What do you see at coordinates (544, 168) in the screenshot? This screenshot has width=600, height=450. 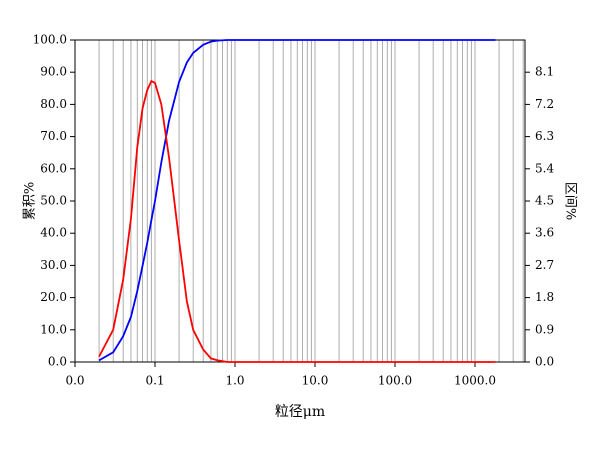 I see `y2-tick-label: 5.4` at bounding box center [544, 168].